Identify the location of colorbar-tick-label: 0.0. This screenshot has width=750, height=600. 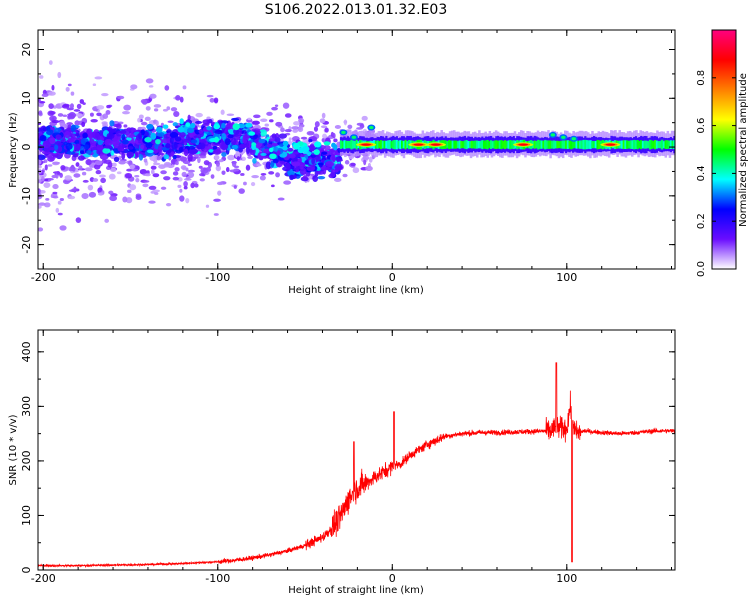
(701, 269).